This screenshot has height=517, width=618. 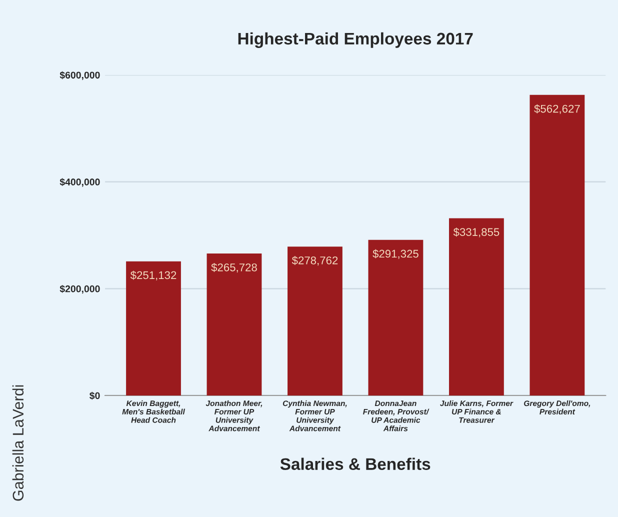 I want to click on data-label: $562,627, so click(x=557, y=109).